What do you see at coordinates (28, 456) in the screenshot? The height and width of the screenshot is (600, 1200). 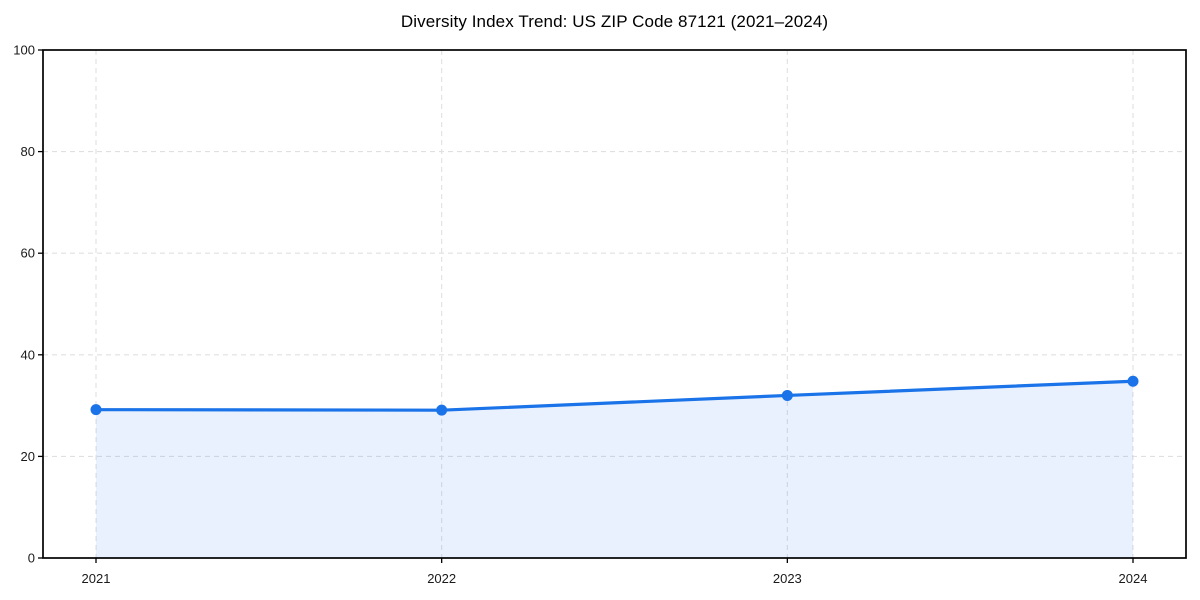 I see `y-tick-label: 20` at bounding box center [28, 456].